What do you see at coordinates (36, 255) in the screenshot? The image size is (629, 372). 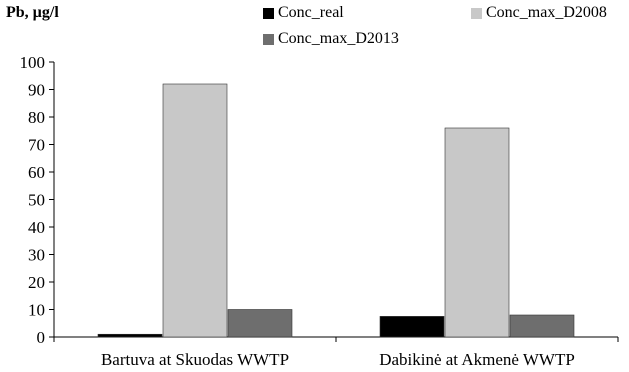 I see `y-tick-label: 30` at bounding box center [36, 255].